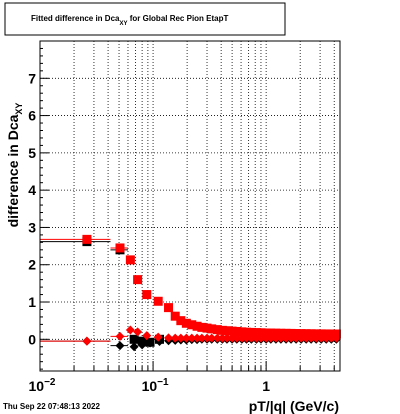  I want to click on timestamp: Thu Sep 22 07:48:13 2022, so click(51, 406).